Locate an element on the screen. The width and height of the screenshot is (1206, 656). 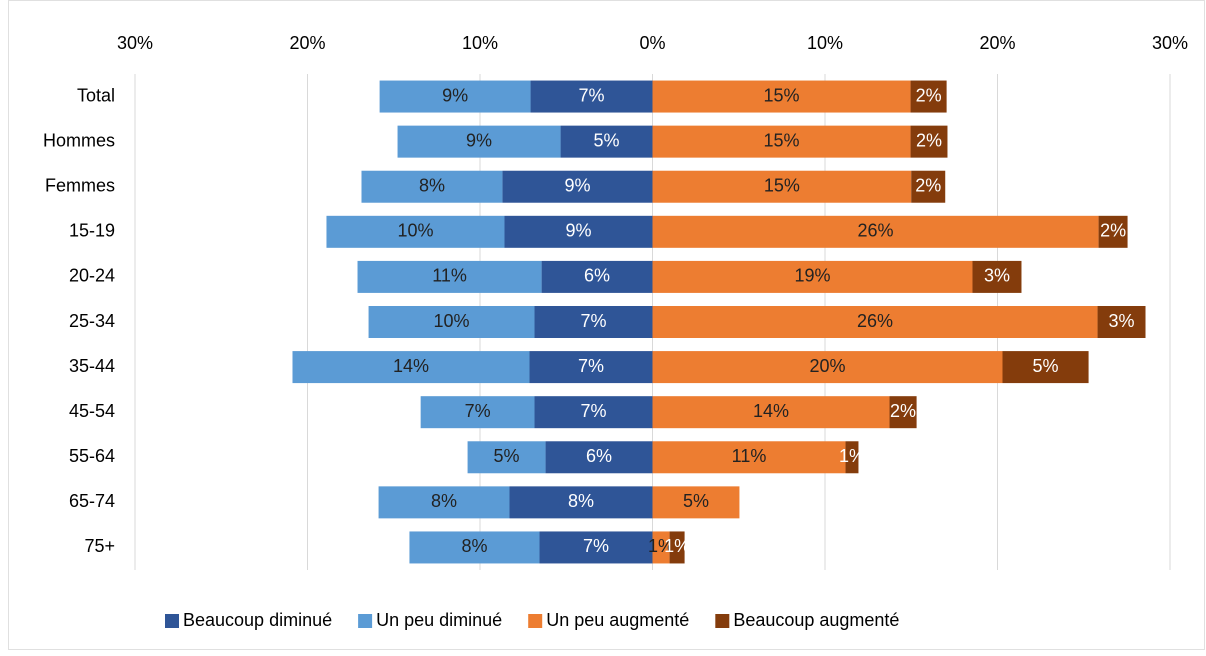
y-tick-label: 45-54 is located at coordinates (92, 411).